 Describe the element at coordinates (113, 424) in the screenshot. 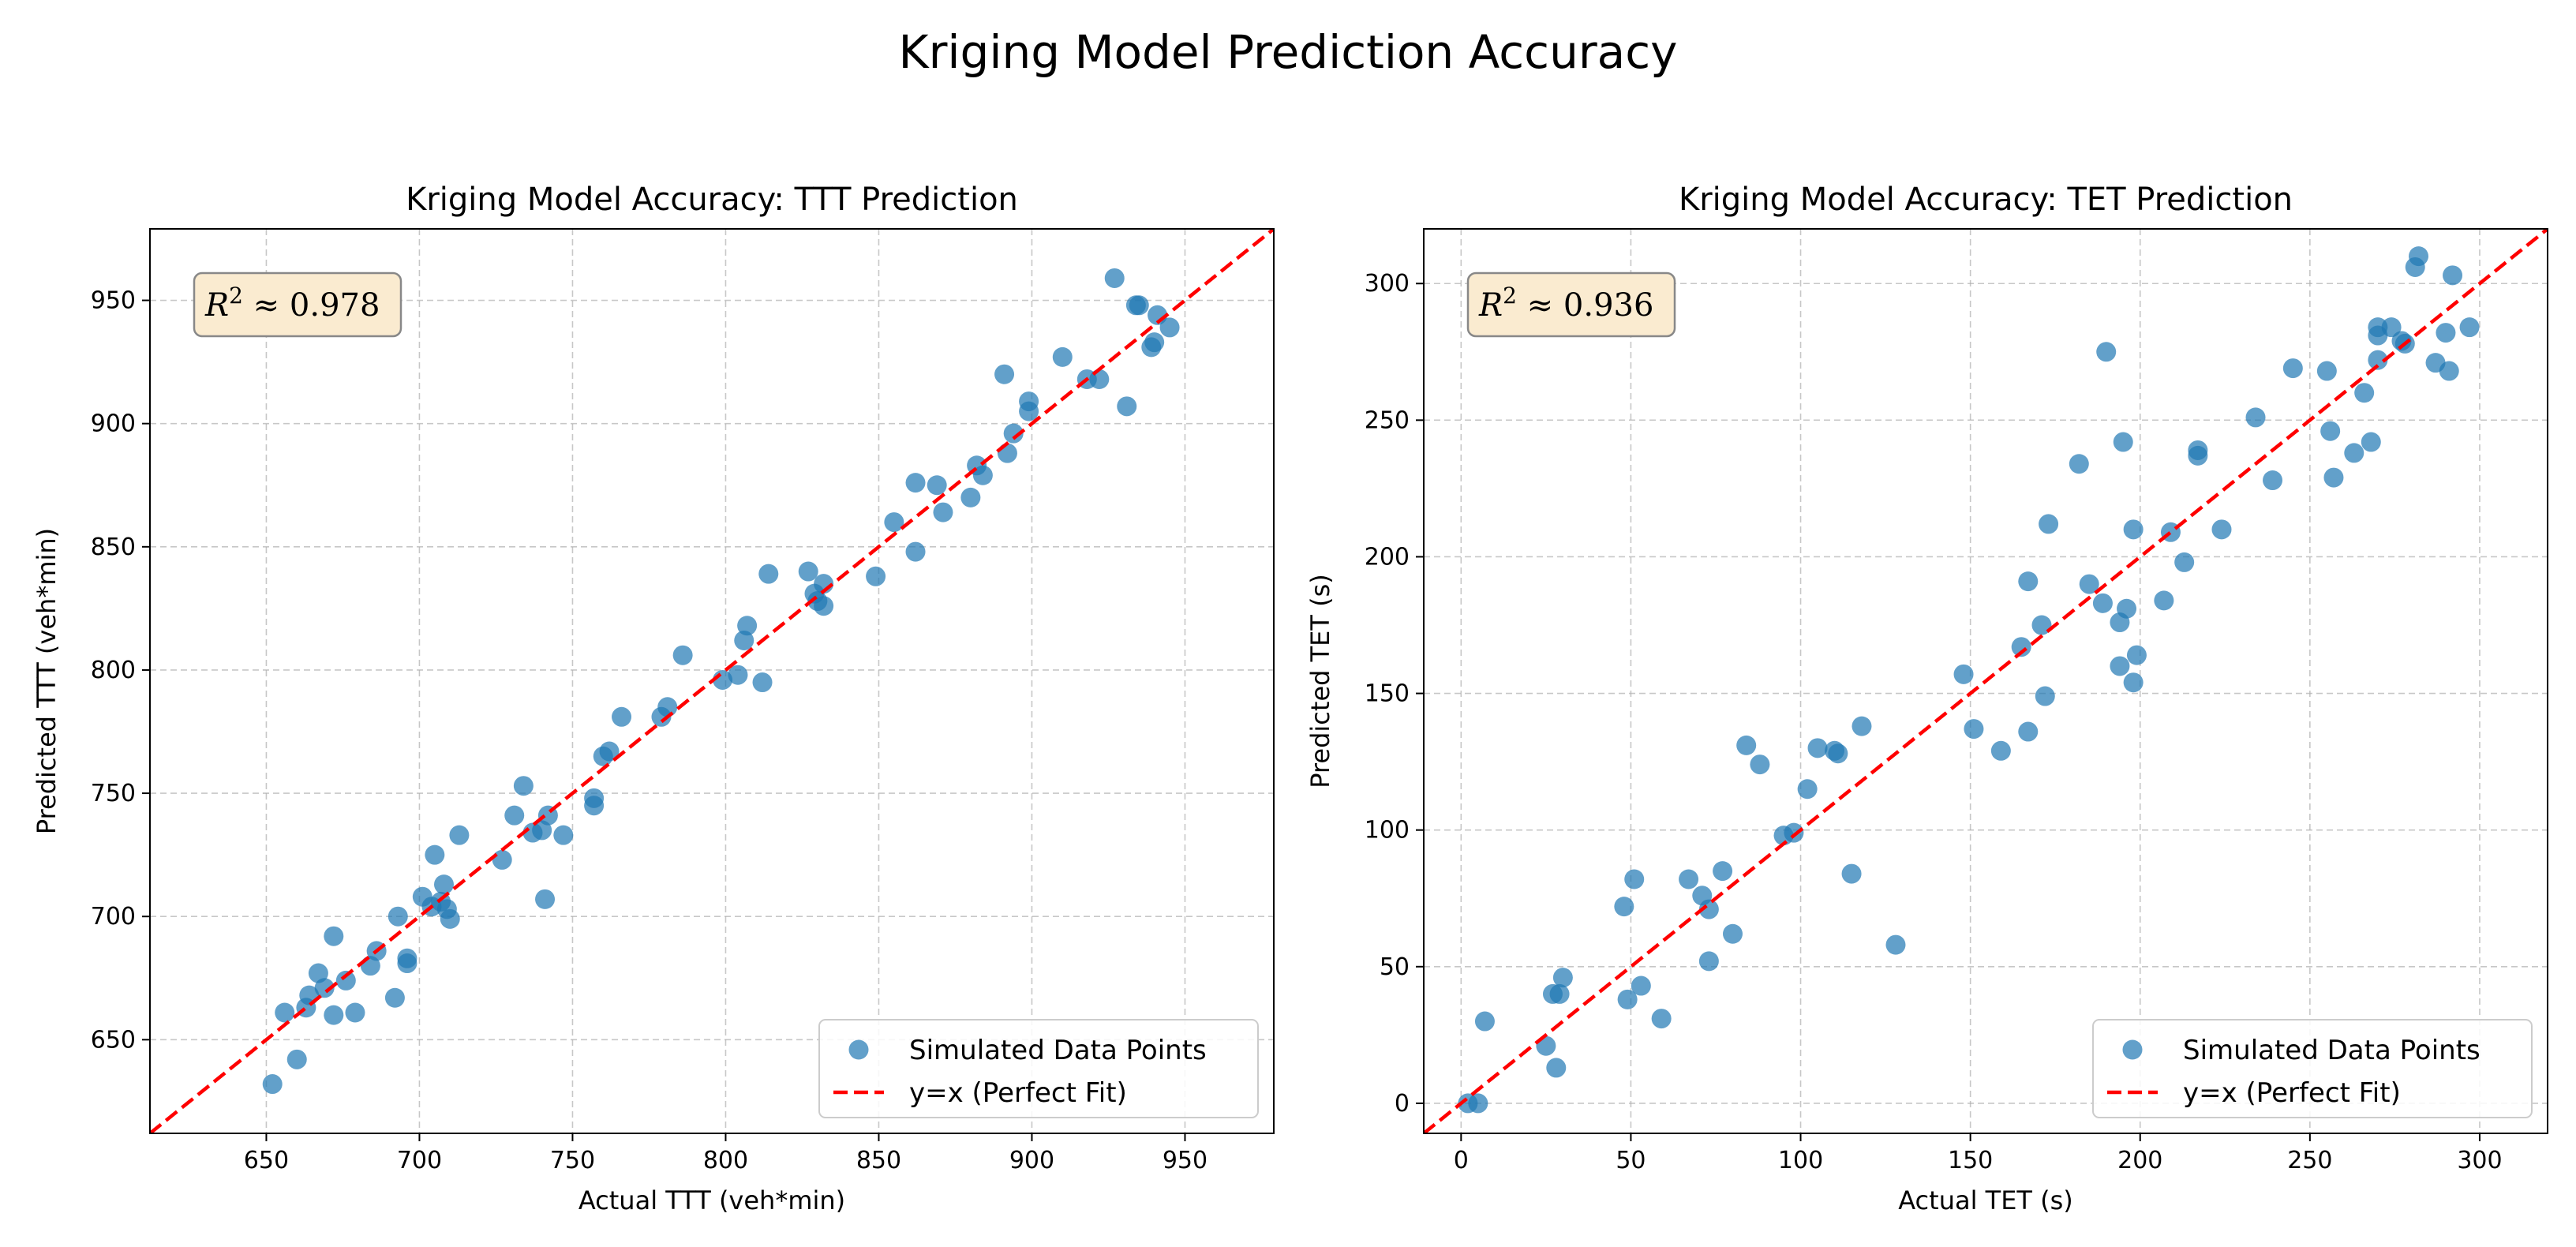

I see `y-tick-label: 900` at that location.